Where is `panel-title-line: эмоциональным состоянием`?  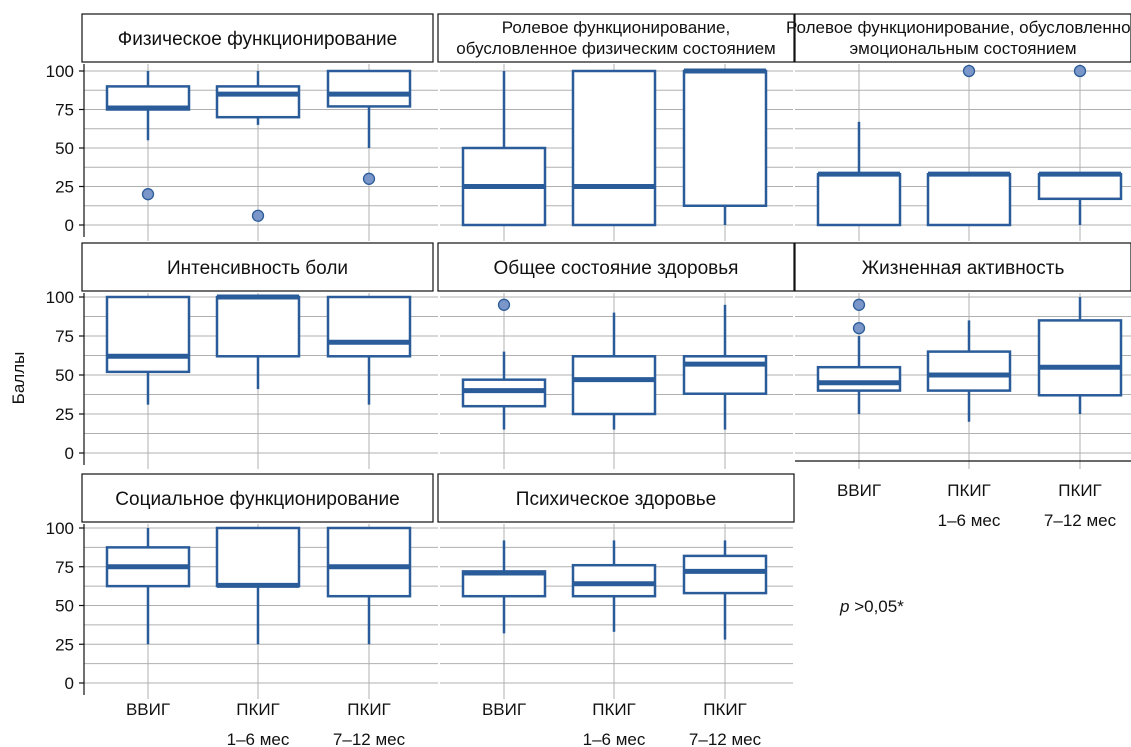 panel-title-line: эмоциональным состоянием is located at coordinates (962, 48).